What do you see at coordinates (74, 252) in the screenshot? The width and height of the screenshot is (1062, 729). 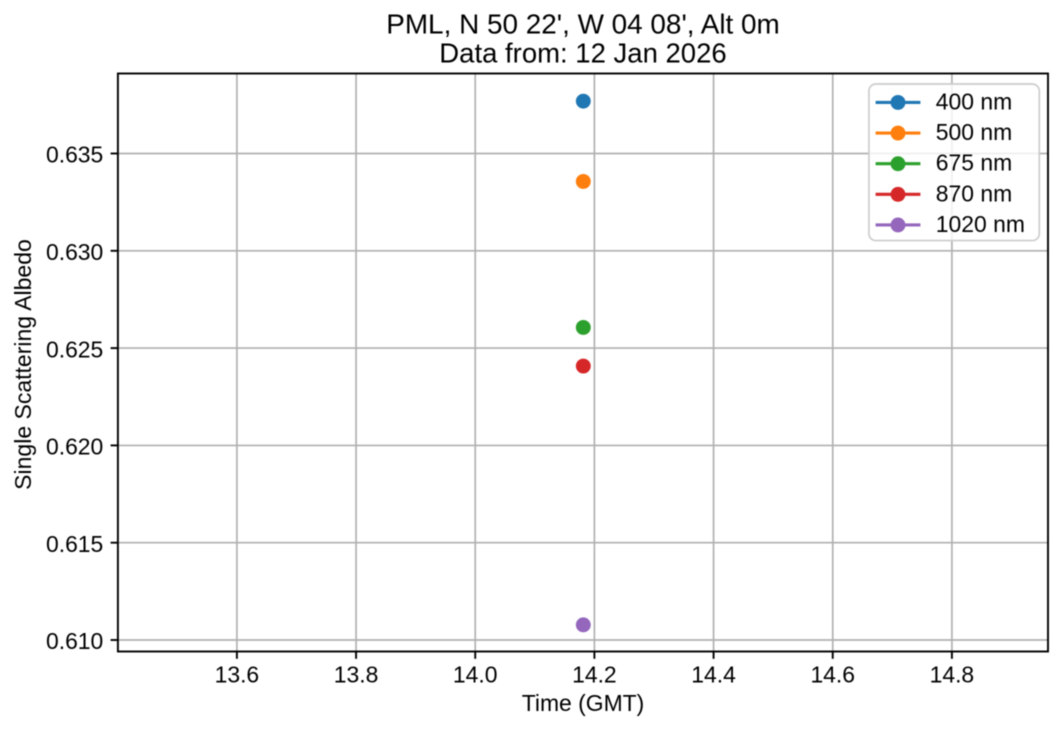 I see `svg-text: 0.630` at bounding box center [74, 252].